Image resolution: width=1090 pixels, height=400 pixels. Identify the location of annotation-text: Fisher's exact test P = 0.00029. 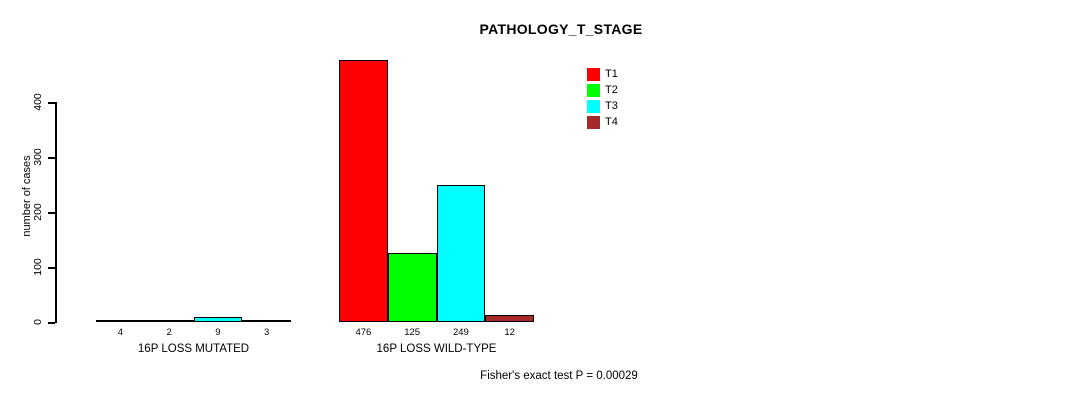
(559, 376).